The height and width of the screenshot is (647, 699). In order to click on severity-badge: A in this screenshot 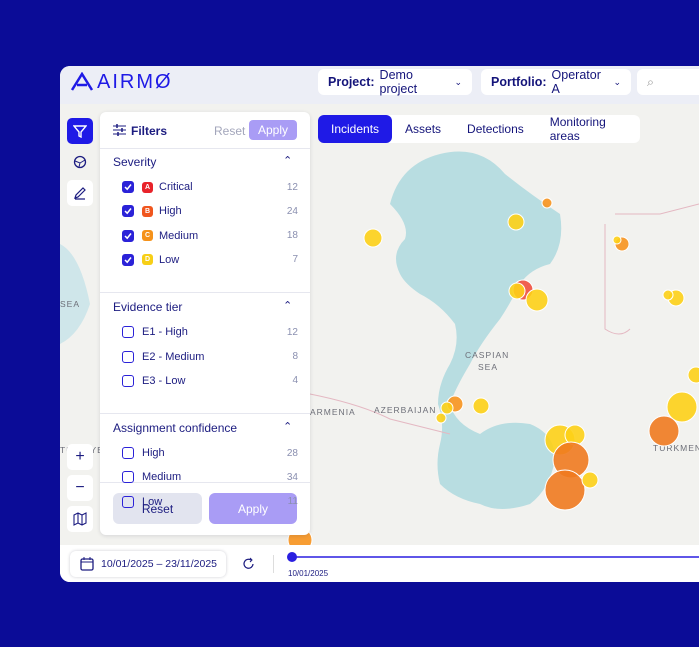, I will do `click(147, 187)`.